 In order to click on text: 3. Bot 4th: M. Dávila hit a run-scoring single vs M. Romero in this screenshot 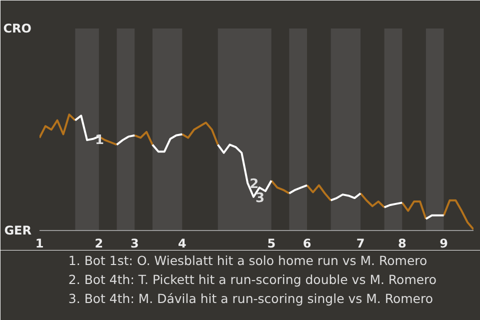, I will do `click(251, 298)`.